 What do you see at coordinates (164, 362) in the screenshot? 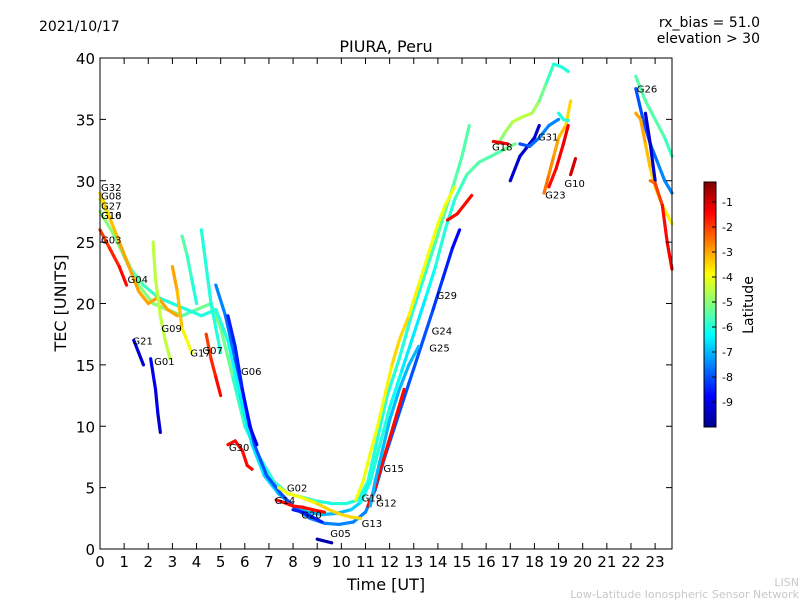
I see `prn-label: G01` at bounding box center [164, 362].